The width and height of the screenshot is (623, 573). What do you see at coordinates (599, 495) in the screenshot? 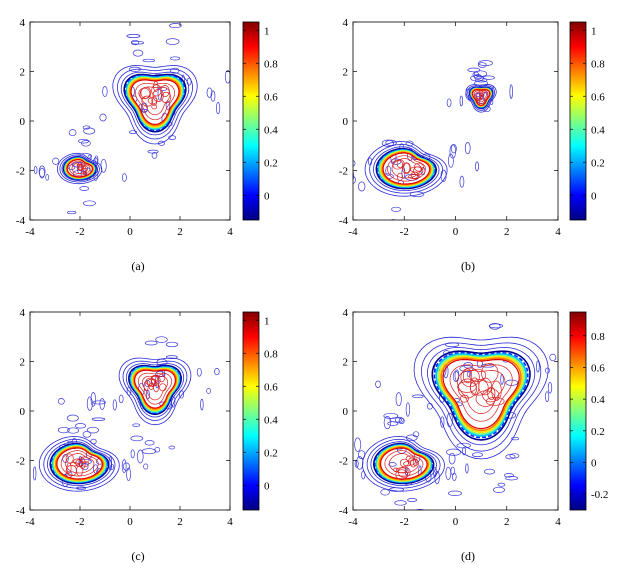
I see `colorbar-tick-label: -0.2` at bounding box center [599, 495].